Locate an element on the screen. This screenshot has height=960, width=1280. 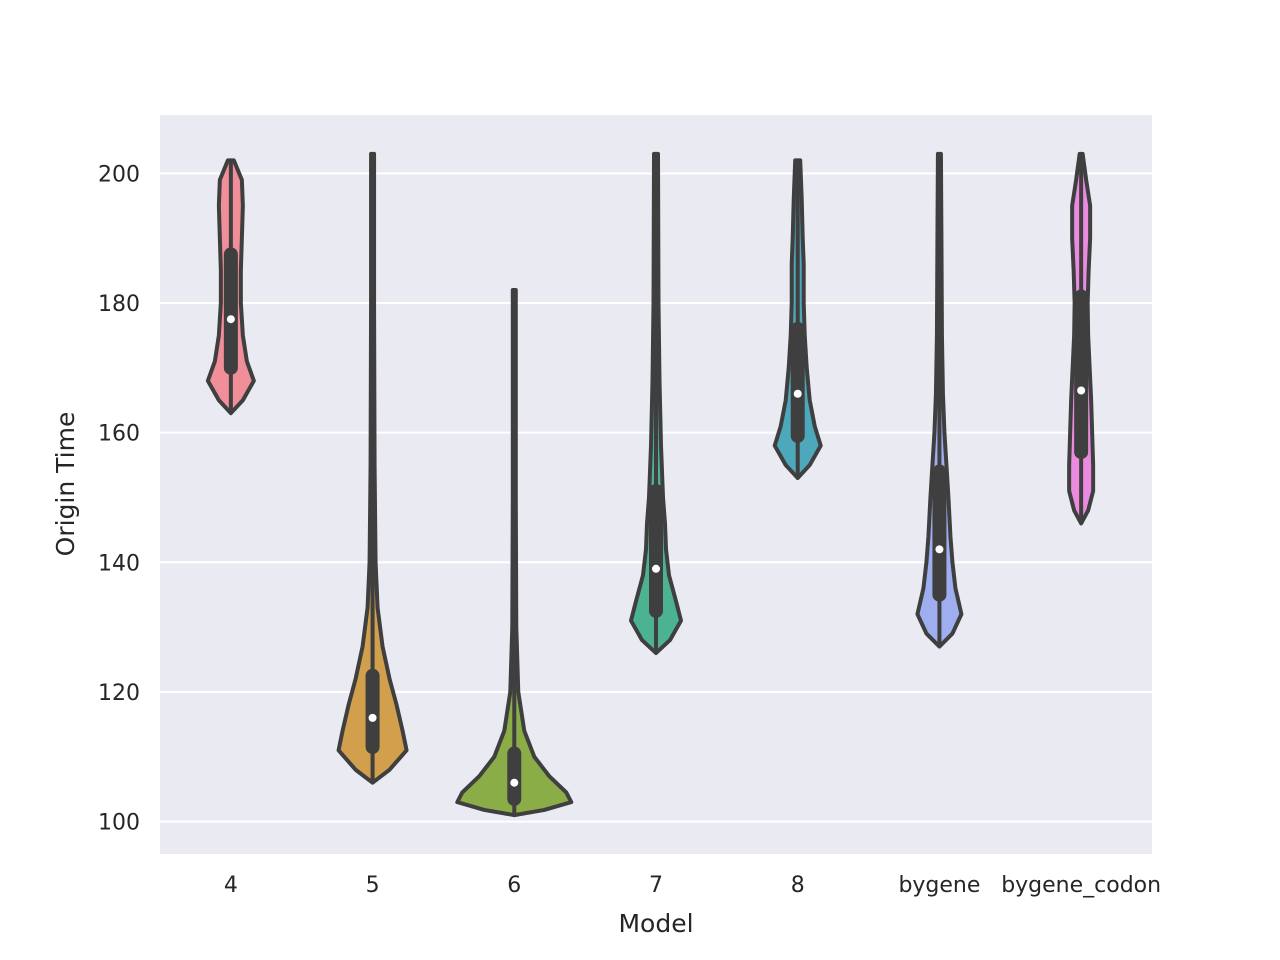
x-tick-label-bygene-codon: bygene_codon is located at coordinates (1081, 885).